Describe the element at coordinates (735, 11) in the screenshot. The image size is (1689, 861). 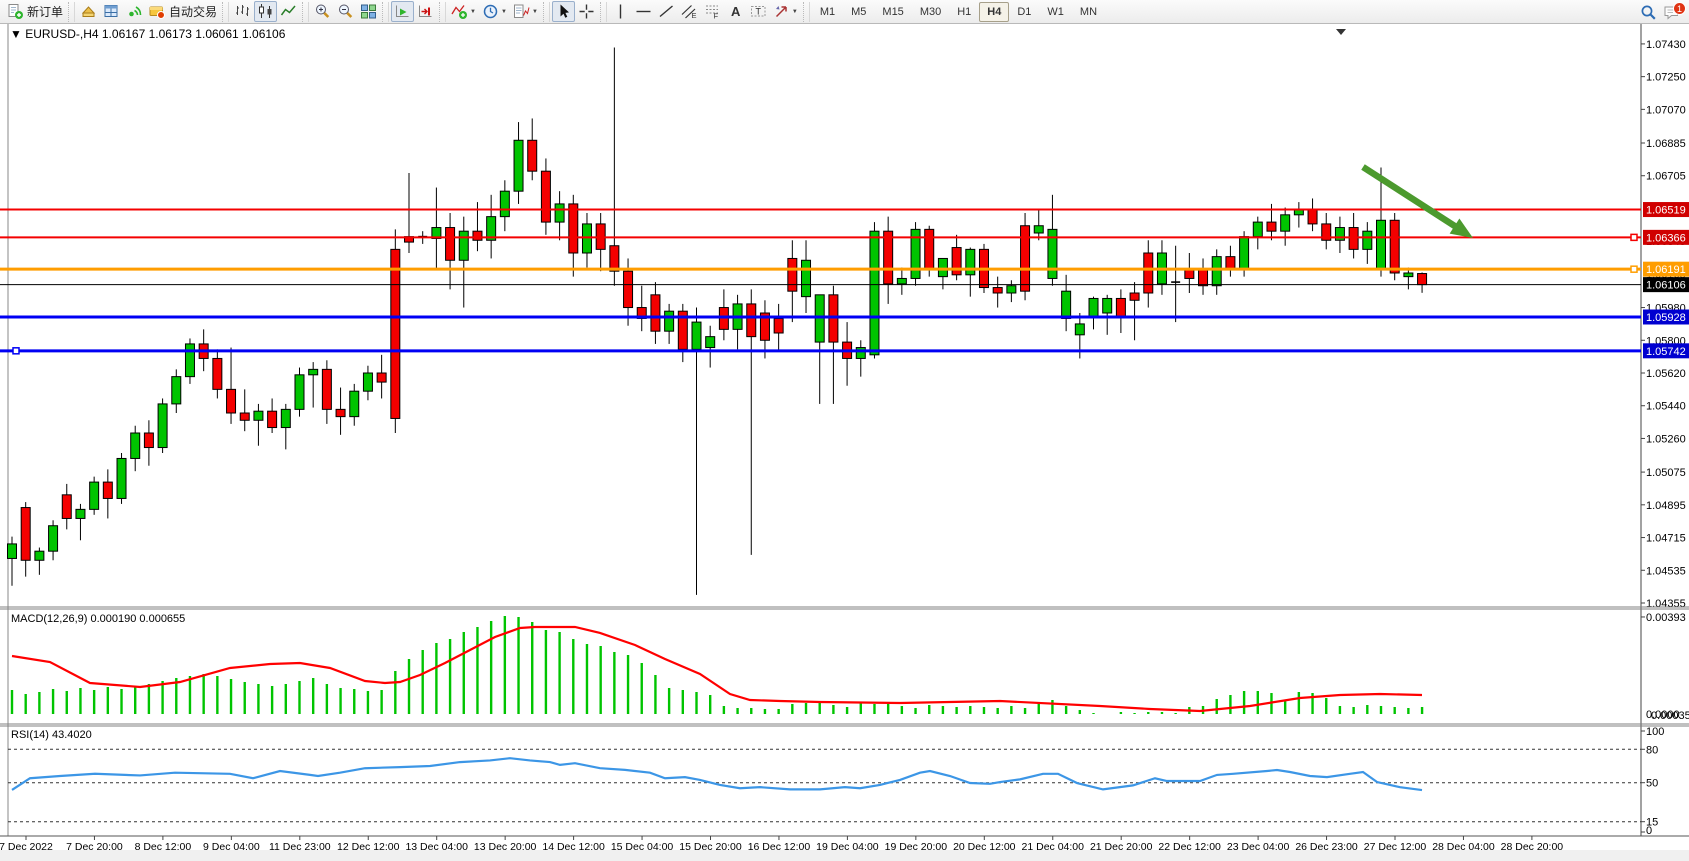
I see `text-button: A` at that location.